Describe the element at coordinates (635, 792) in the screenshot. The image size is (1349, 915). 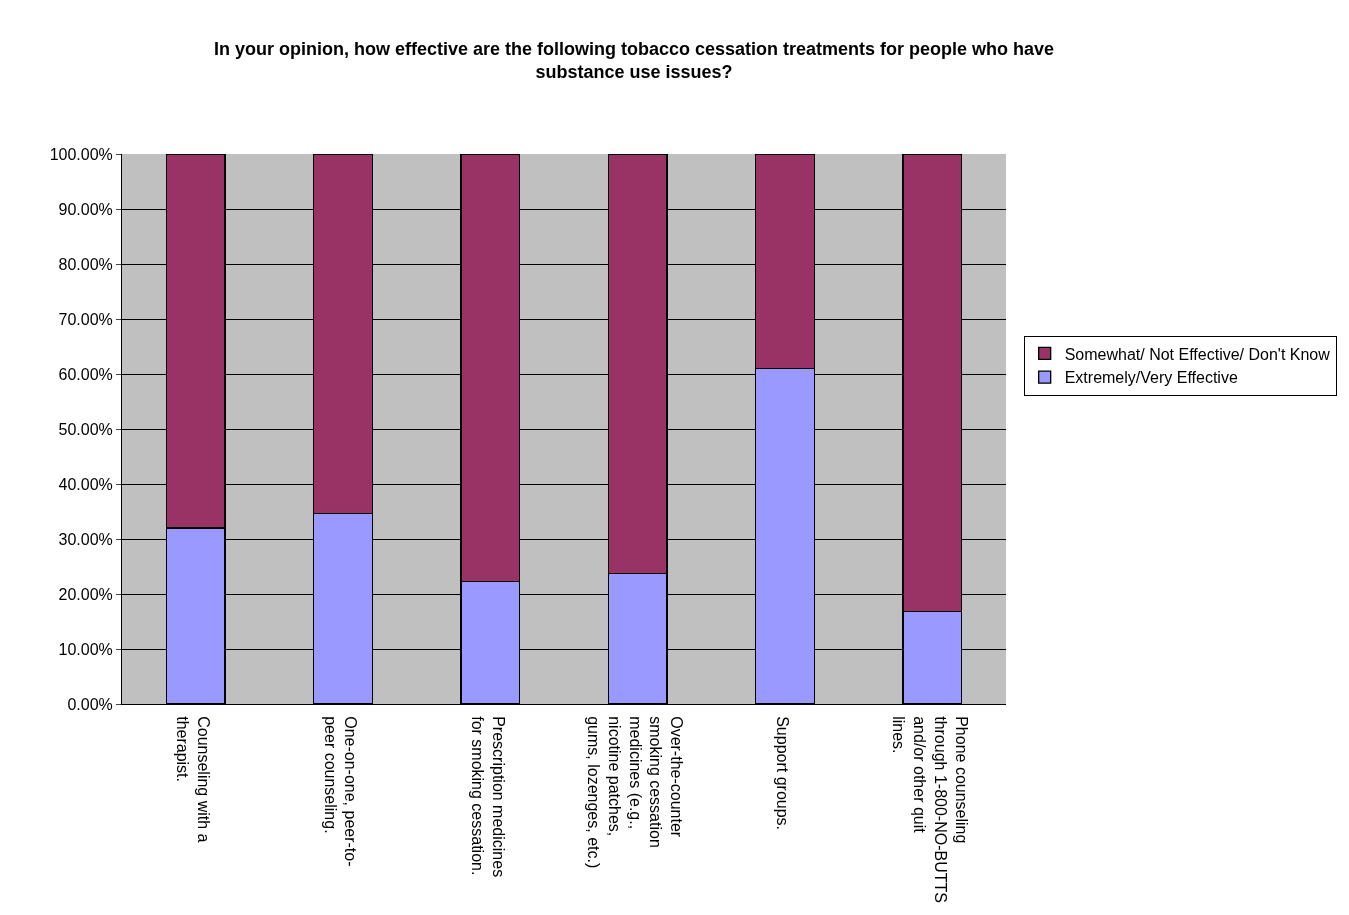
I see `x-tick-label: Over-the-counter smoking cessation medicines (e.g., nicotine patches, gums, lozenges, etc.)` at that location.